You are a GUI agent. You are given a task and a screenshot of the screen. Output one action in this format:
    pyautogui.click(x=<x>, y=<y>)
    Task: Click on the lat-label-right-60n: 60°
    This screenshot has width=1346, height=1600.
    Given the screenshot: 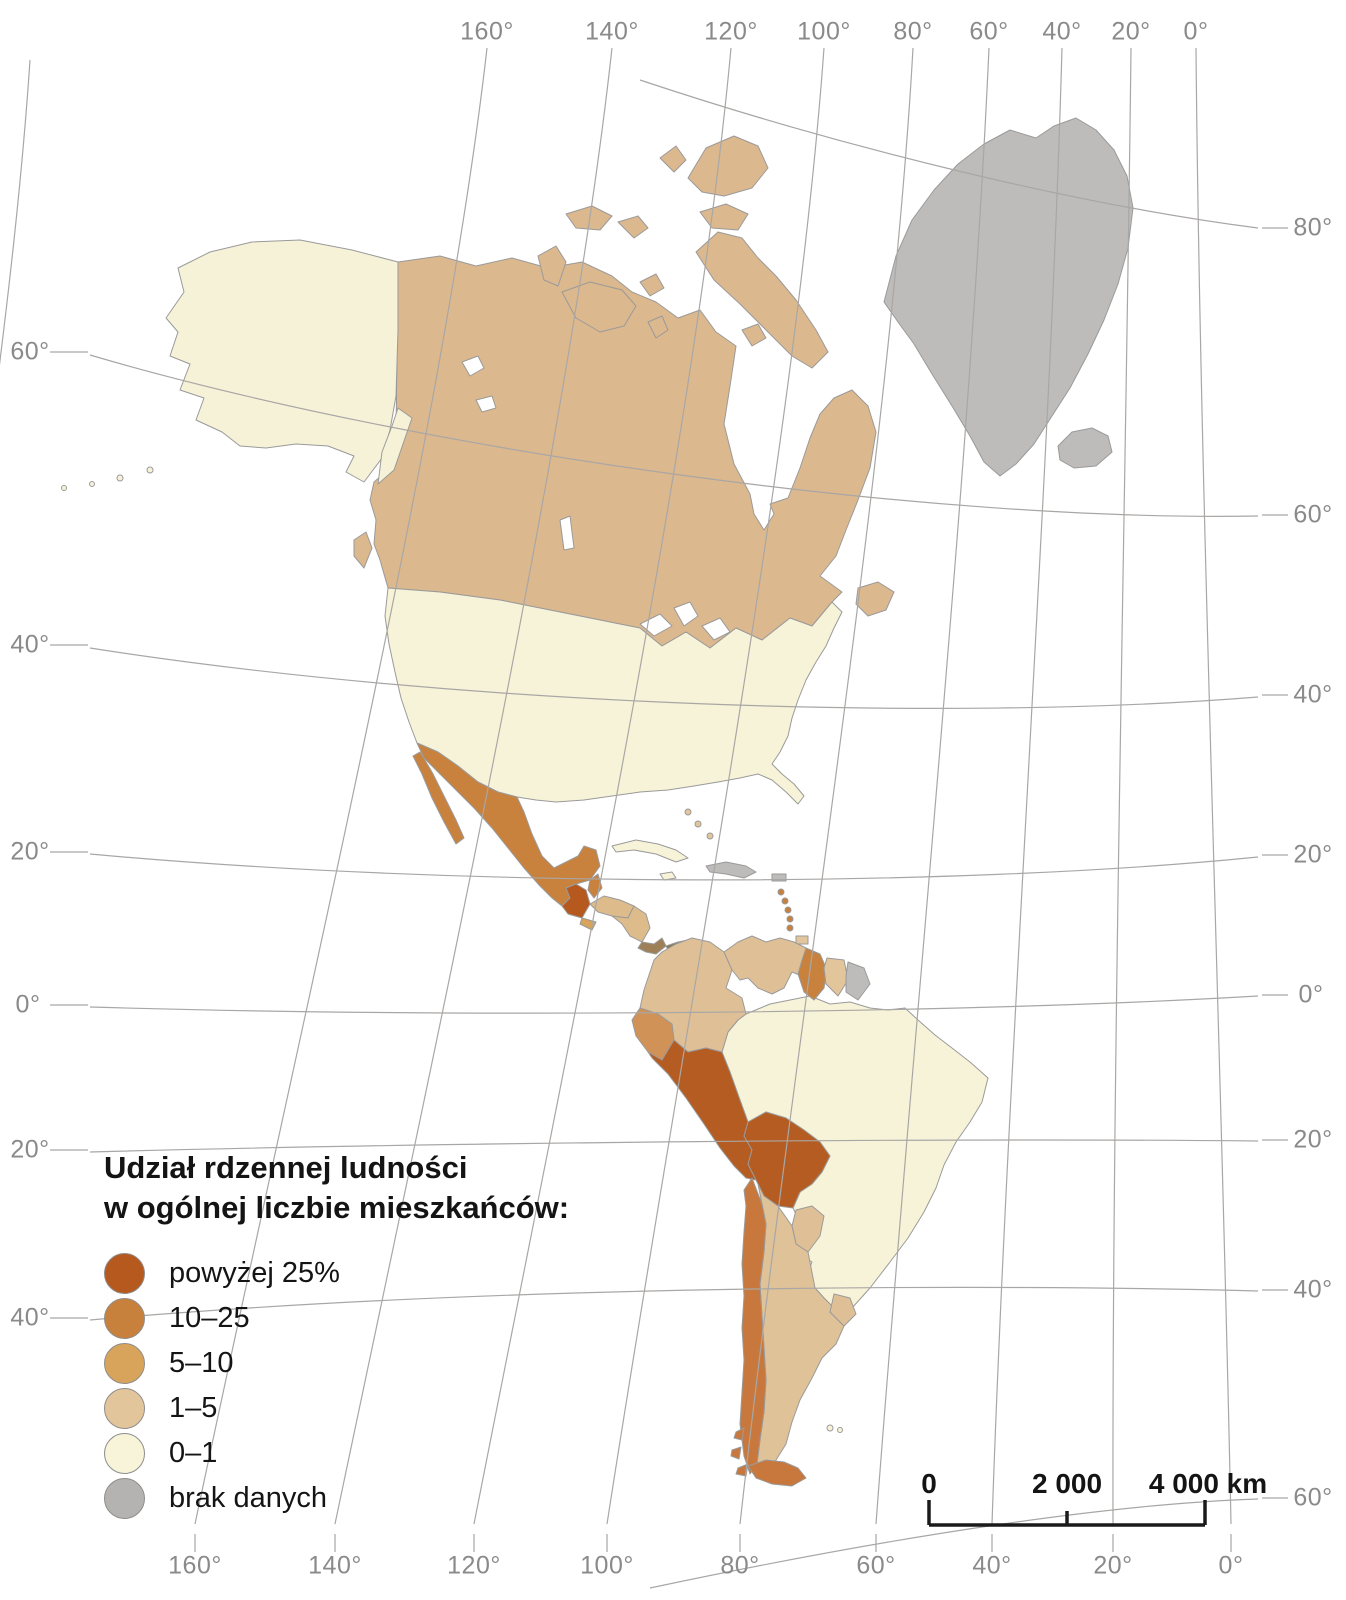 What is the action you would take?
    pyautogui.click(x=1313, y=514)
    